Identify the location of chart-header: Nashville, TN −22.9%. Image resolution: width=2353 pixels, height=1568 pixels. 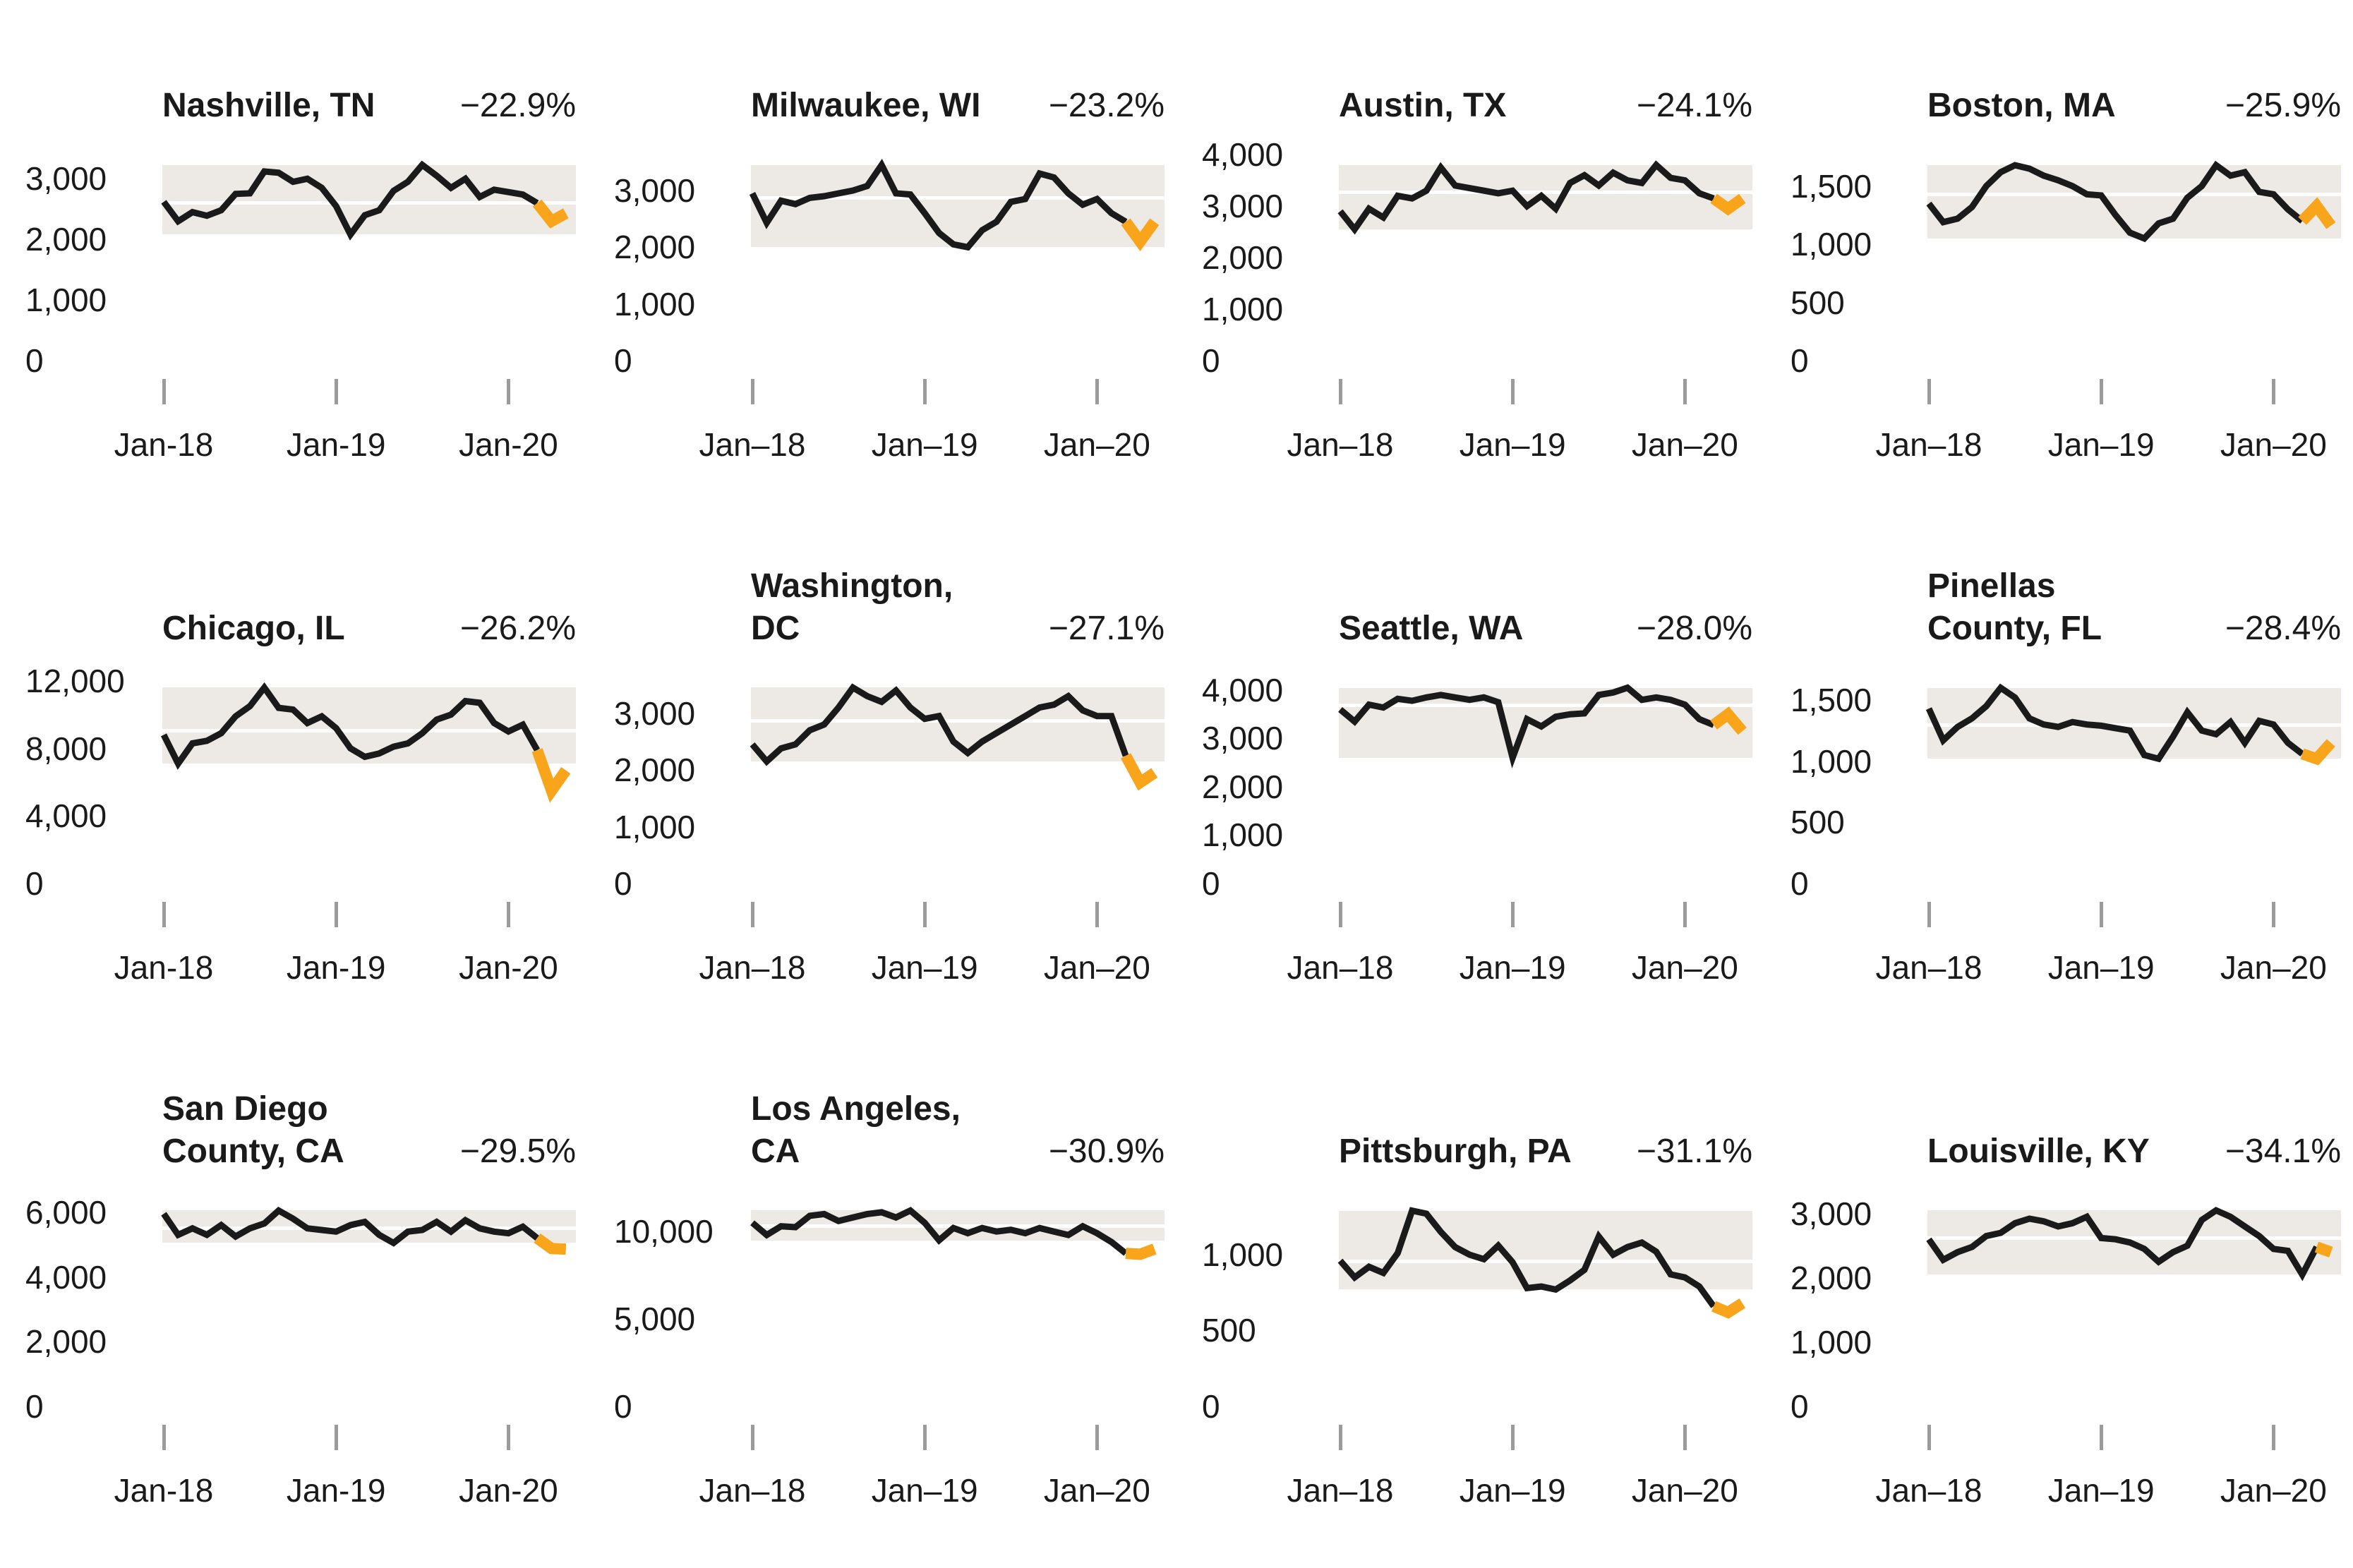
(369, 106).